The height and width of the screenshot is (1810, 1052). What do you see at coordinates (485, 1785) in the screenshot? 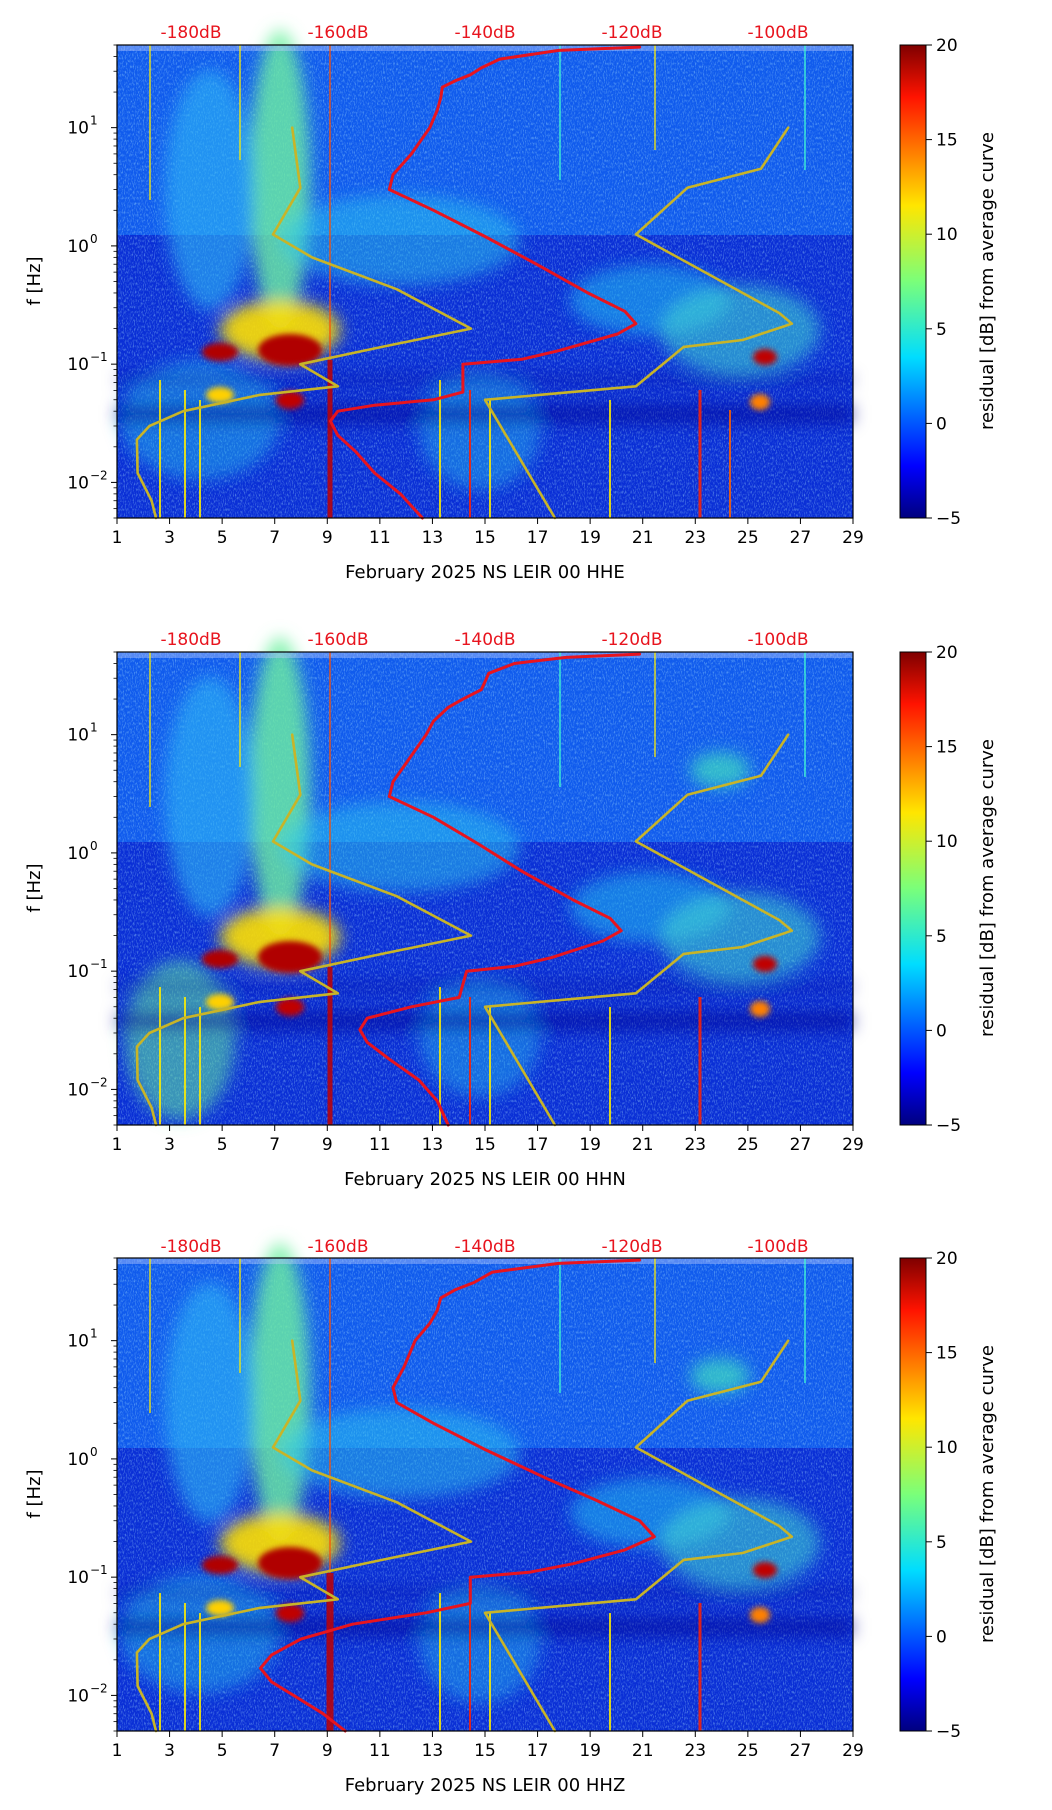
I see `x-axis-label: February 2025 NS LEIR 00 HHZ` at bounding box center [485, 1785].